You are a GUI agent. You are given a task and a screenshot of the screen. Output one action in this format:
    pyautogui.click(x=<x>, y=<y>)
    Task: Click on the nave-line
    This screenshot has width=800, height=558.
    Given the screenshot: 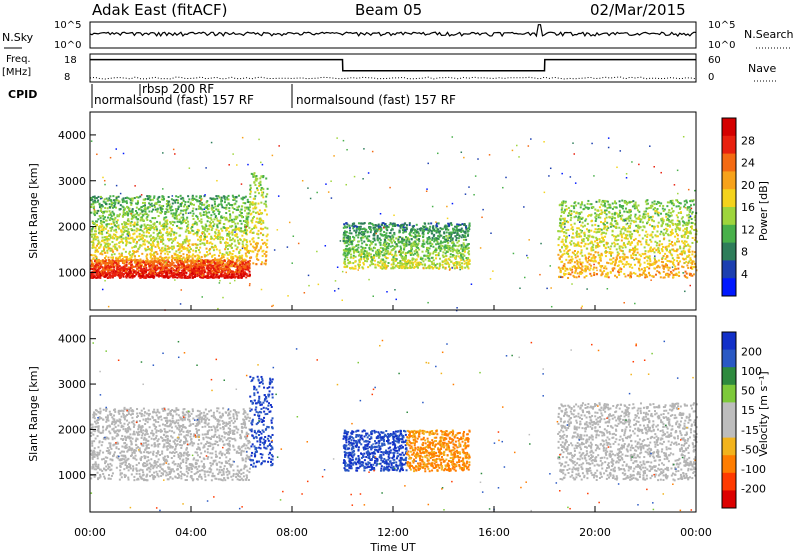 What is the action you would take?
    pyautogui.click(x=393, y=78)
    